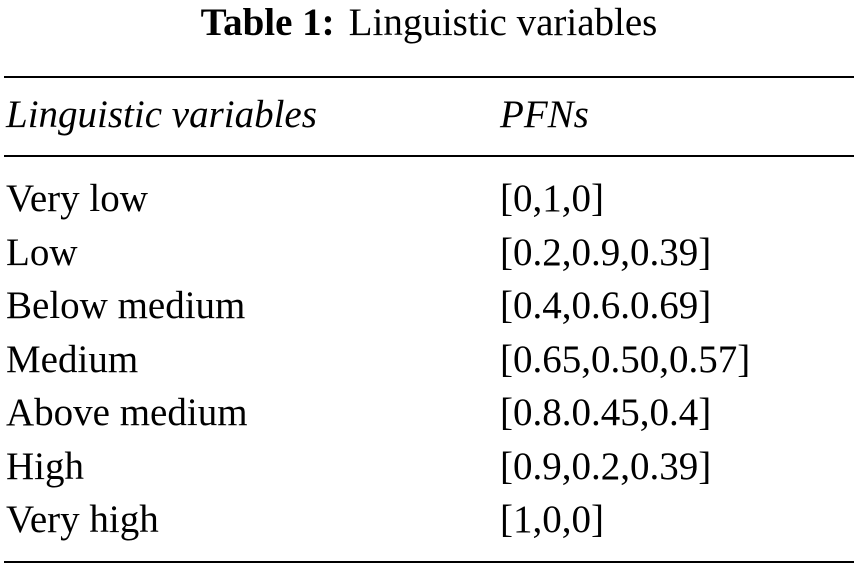 This screenshot has height=568, width=858. I want to click on header-rule, so click(429, 156).